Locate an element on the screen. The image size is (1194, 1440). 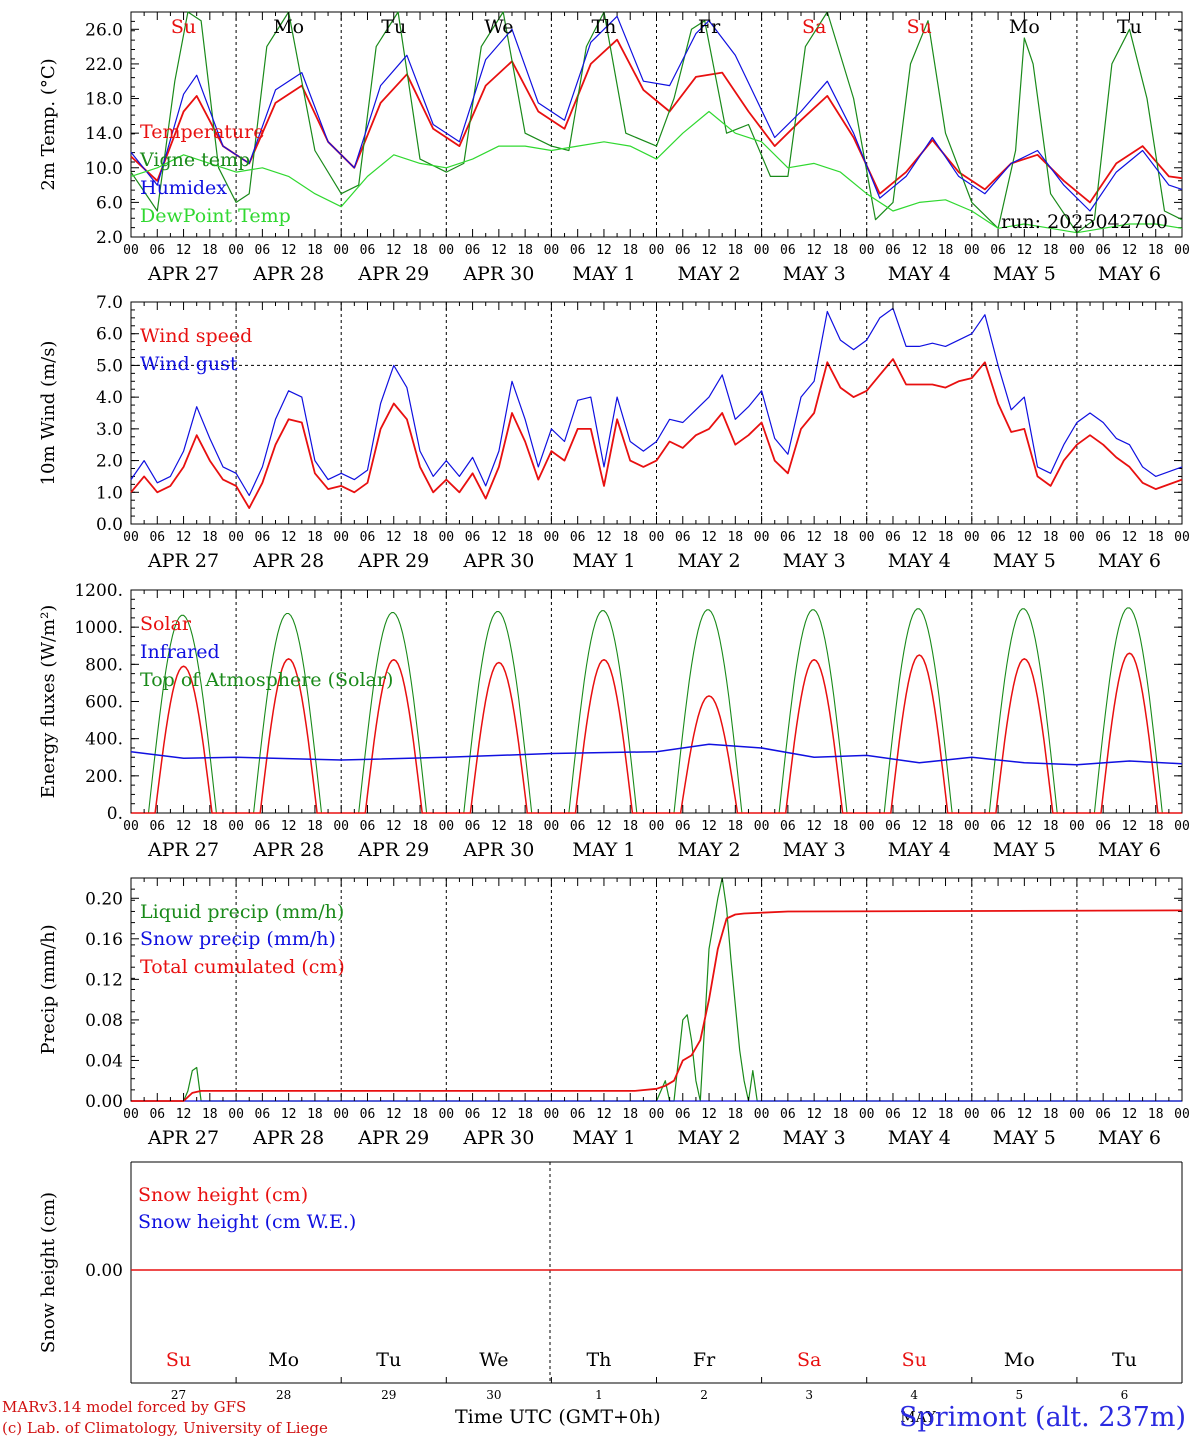
weekday-label: Su is located at coordinates (183, 27).